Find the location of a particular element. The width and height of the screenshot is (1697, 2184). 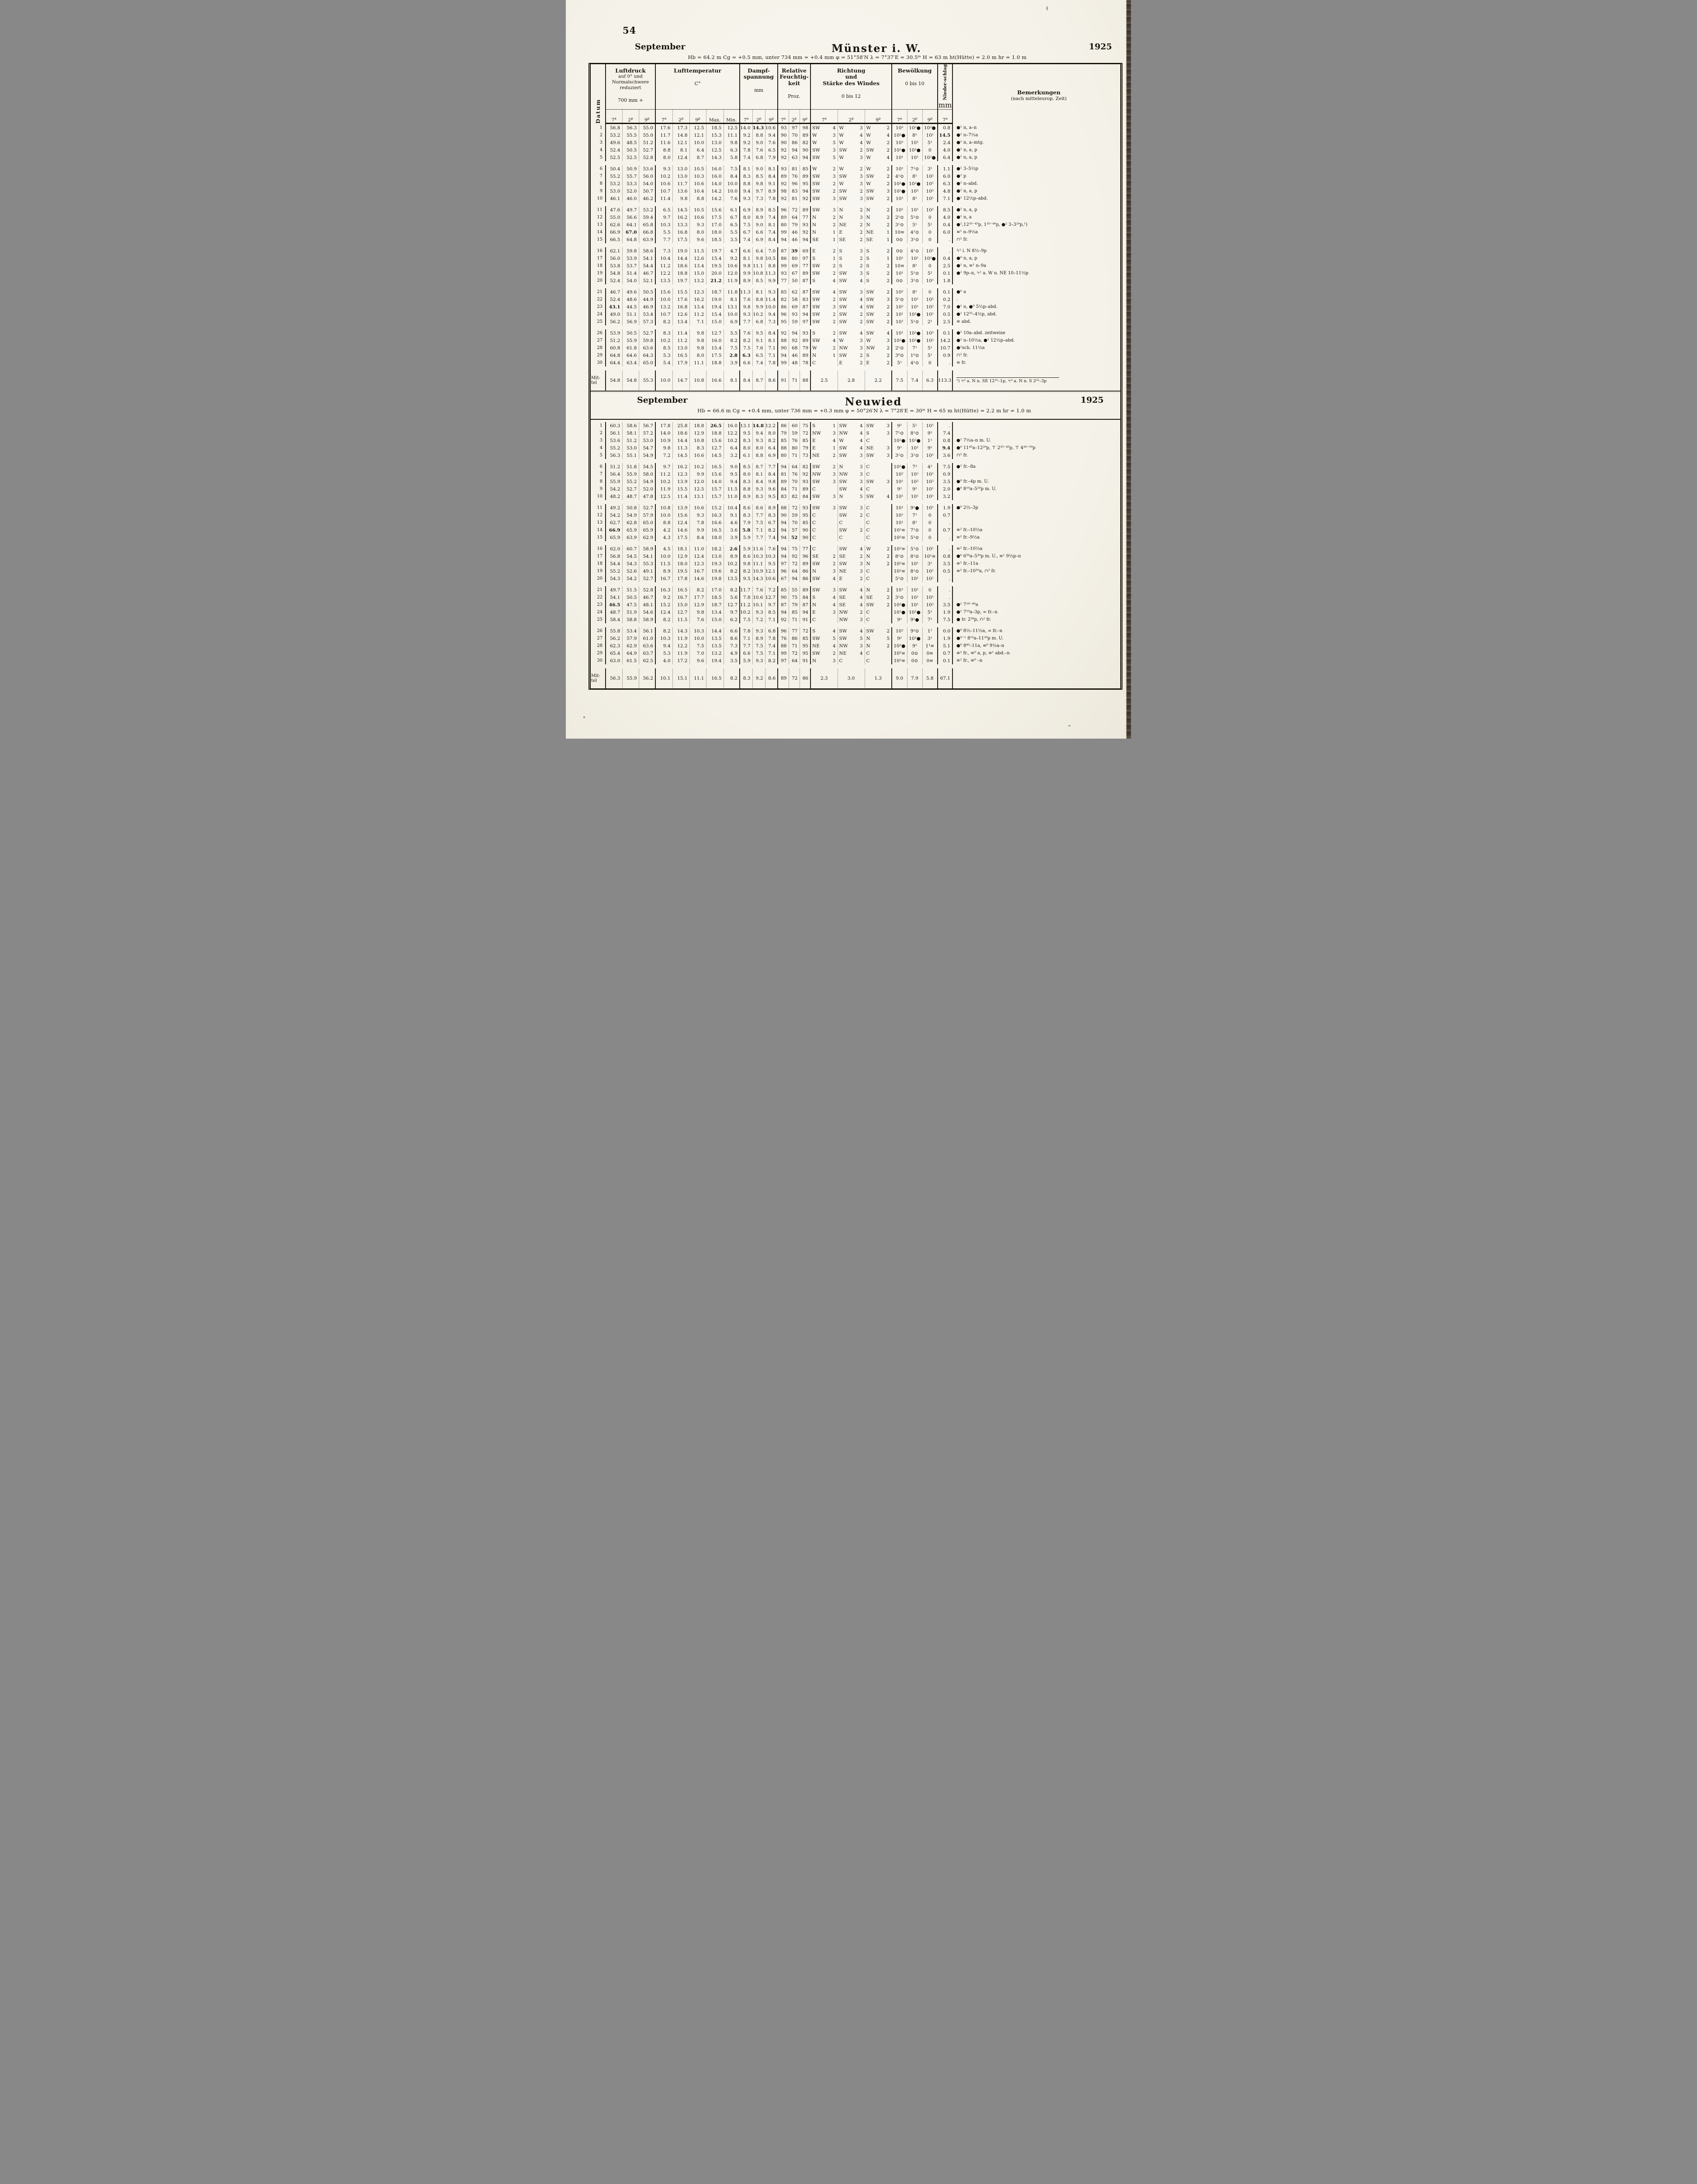

cell-temp-2p: 14.8 is located at coordinates (680, 135).